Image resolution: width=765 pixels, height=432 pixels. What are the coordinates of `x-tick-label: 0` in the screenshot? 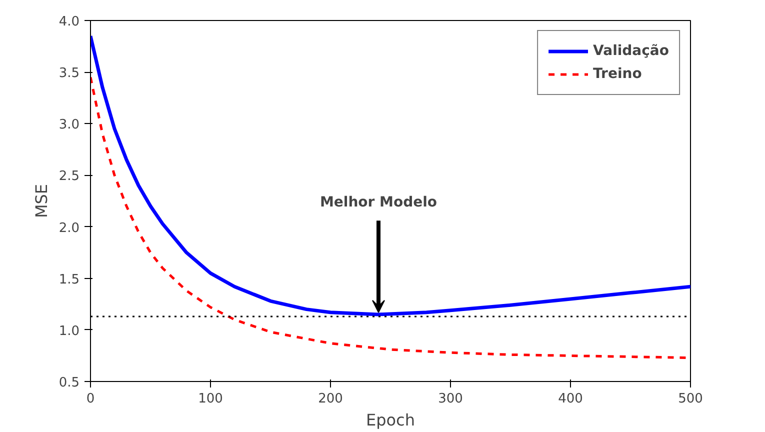 It's located at (90, 399).